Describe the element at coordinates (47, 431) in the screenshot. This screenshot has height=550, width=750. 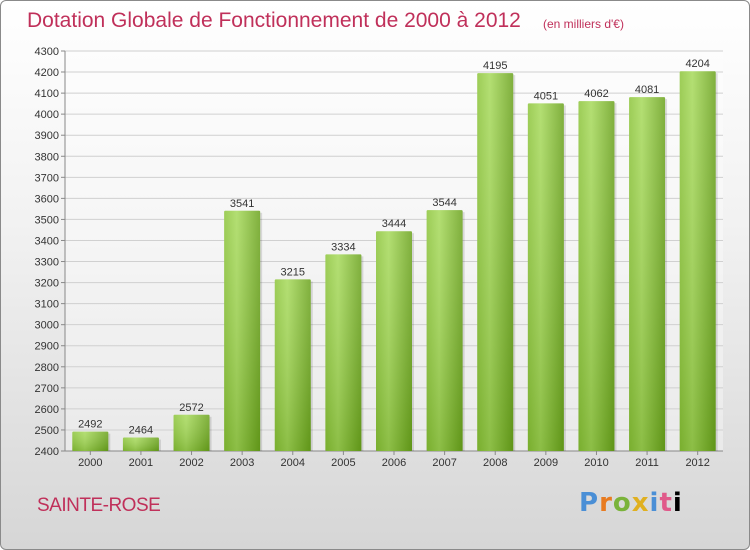
I see `y-tick-label: 2500` at that location.